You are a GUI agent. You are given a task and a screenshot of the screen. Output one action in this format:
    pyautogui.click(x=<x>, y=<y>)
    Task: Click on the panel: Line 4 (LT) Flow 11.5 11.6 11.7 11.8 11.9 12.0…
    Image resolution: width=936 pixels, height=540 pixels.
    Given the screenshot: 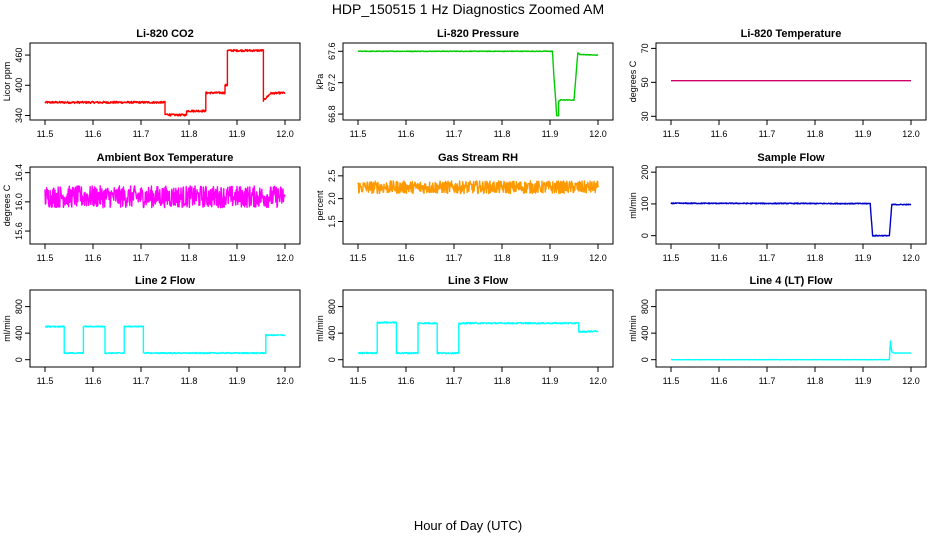 What is the action you would take?
    pyautogui.click(x=777, y=330)
    